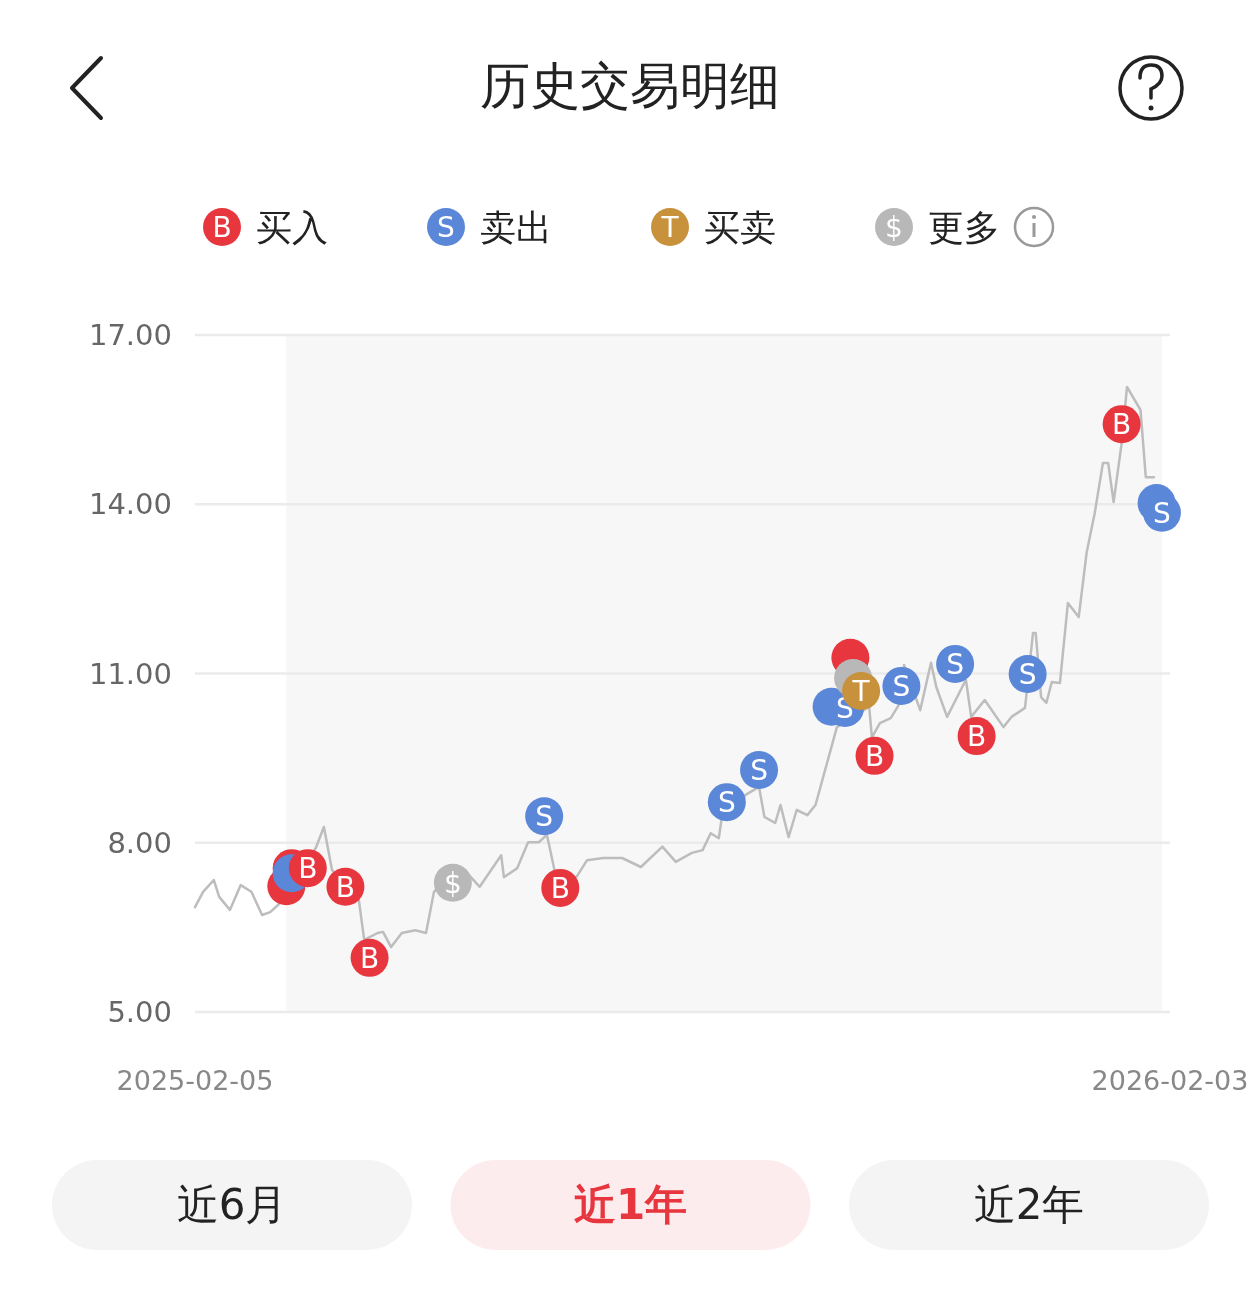 The width and height of the screenshot is (1259, 1312). What do you see at coordinates (740, 227) in the screenshot?
I see `legend-label: 买卖` at bounding box center [740, 227].